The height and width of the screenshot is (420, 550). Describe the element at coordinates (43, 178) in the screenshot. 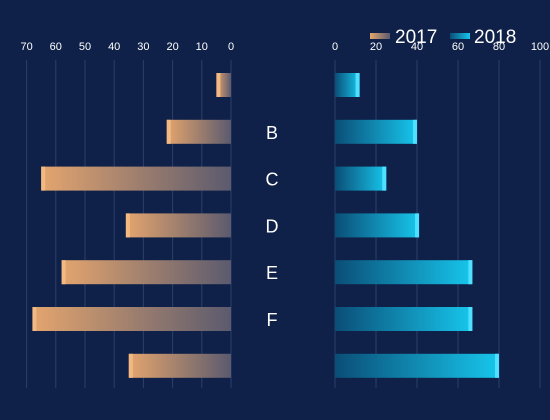

I see `bar-cap-2017-C` at that location.